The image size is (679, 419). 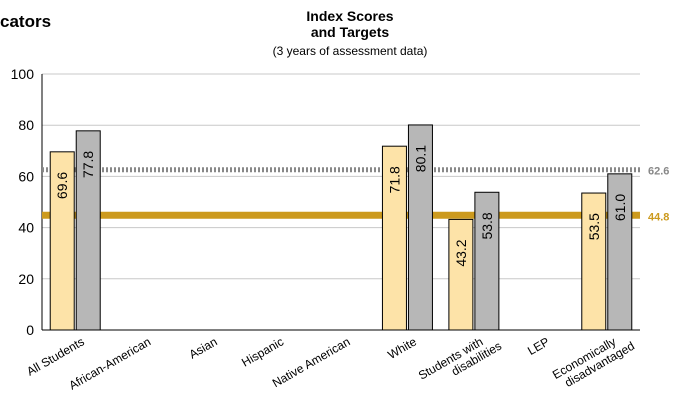 I want to click on chart-title: Index Scores and Targets, so click(x=350, y=24).